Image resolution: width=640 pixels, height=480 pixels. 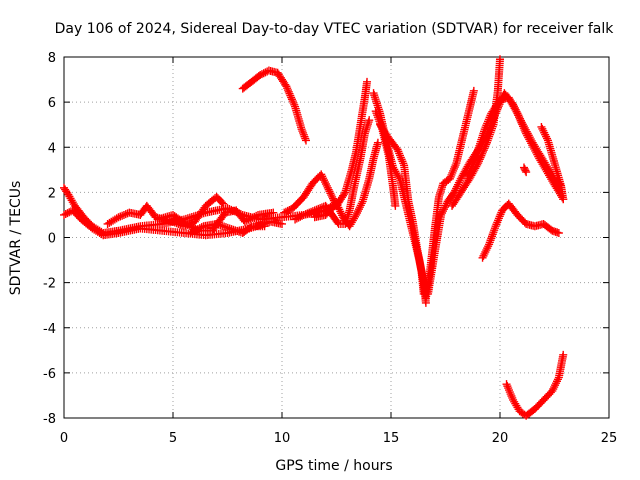 What do you see at coordinates (49, 329) in the screenshot?
I see `y-tick-label: -4` at bounding box center [49, 329].